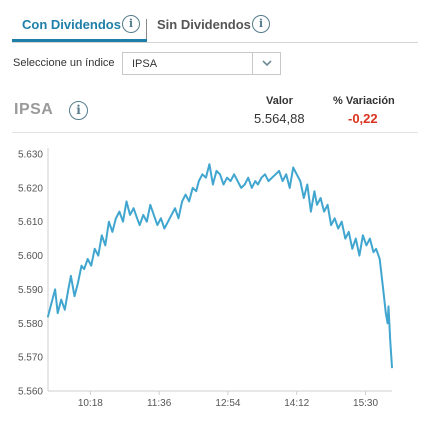 Image resolution: width=440 pixels, height=431 pixels. Describe the element at coordinates (267, 63) in the screenshot. I see `chevron-down-icon` at that location.